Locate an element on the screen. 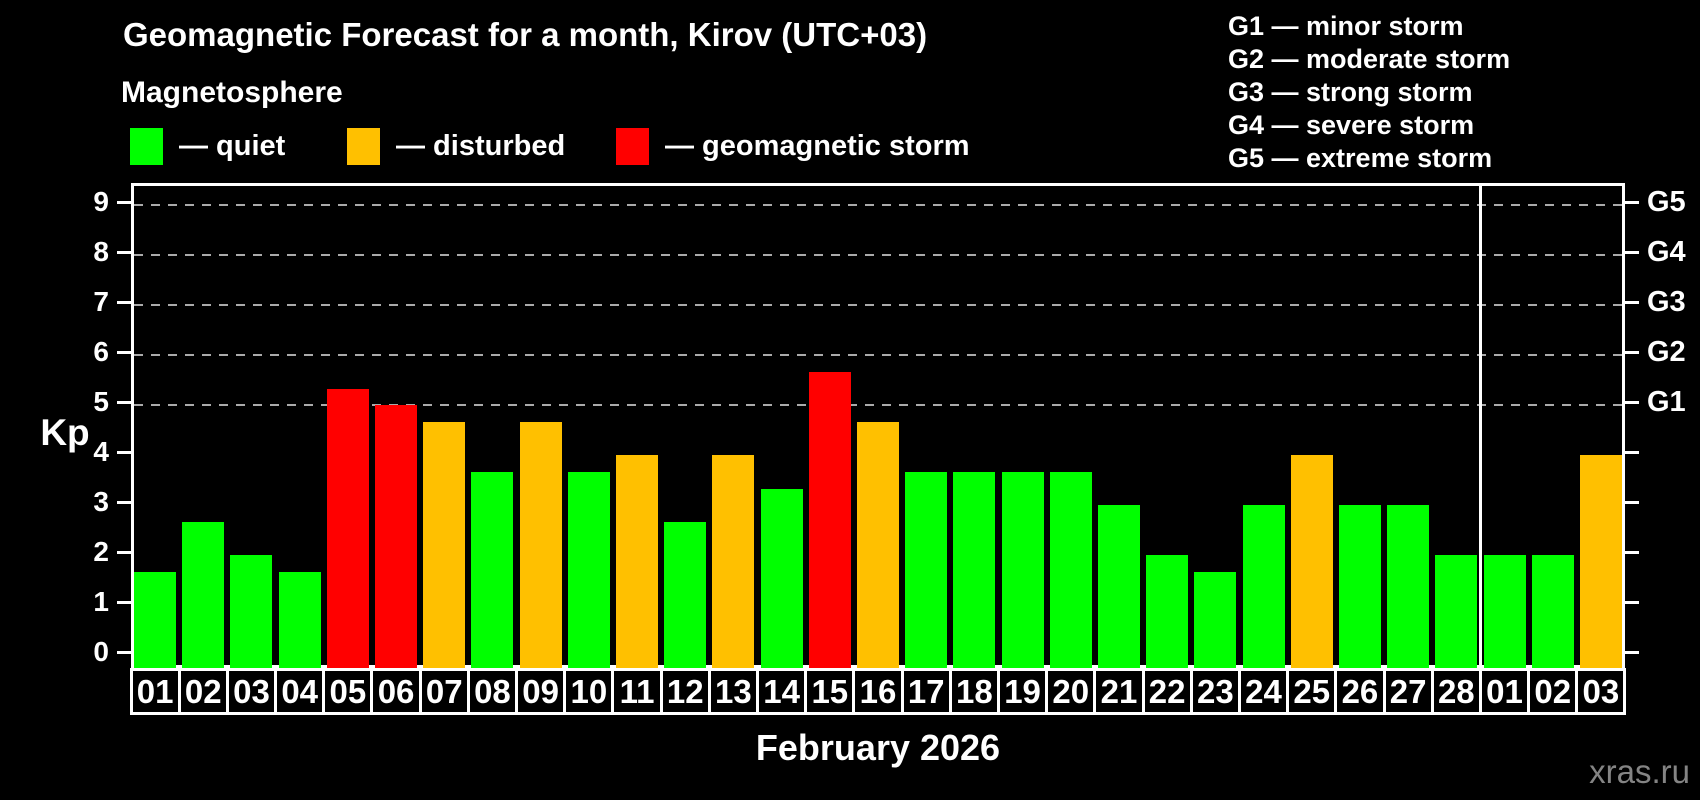 The height and width of the screenshot is (800, 1700). watermark: xras.ru is located at coordinates (1639, 771).